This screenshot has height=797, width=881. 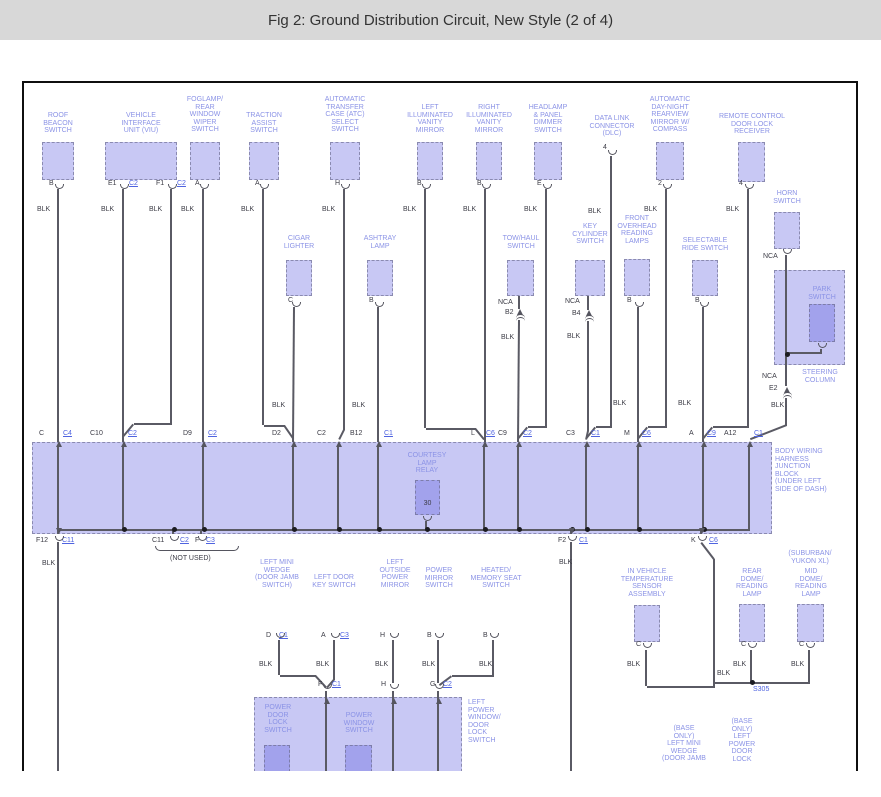 I want to click on wire-headlamp-wire, so click(x=546, y=308).